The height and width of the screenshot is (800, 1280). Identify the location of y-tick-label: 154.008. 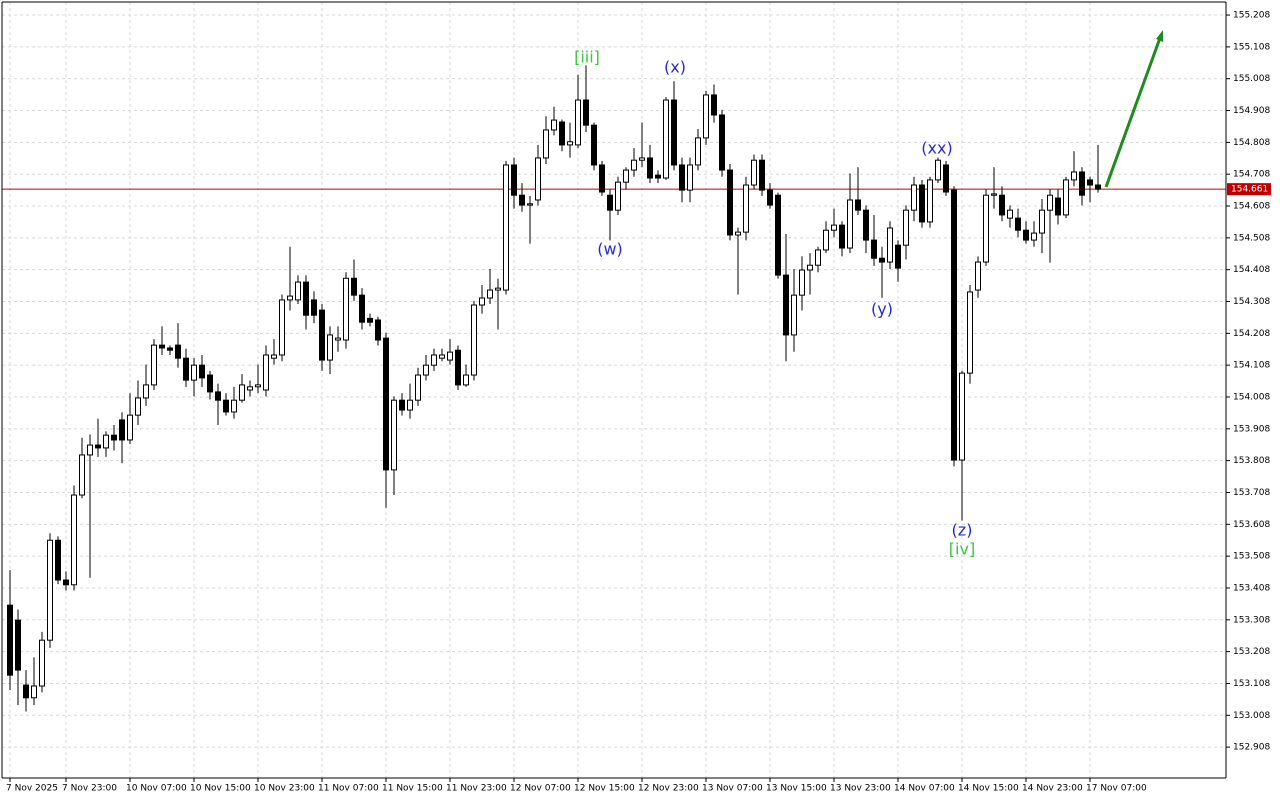
(1251, 398).